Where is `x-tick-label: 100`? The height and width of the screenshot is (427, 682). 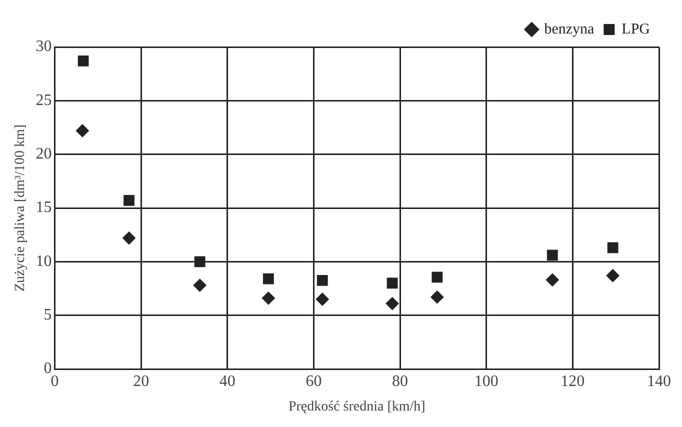
x-tick-label: 100 is located at coordinates (486, 381).